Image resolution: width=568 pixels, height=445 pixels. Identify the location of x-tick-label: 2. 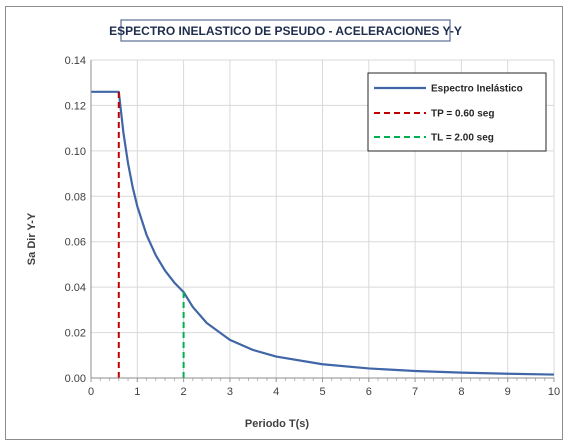
(184, 392).